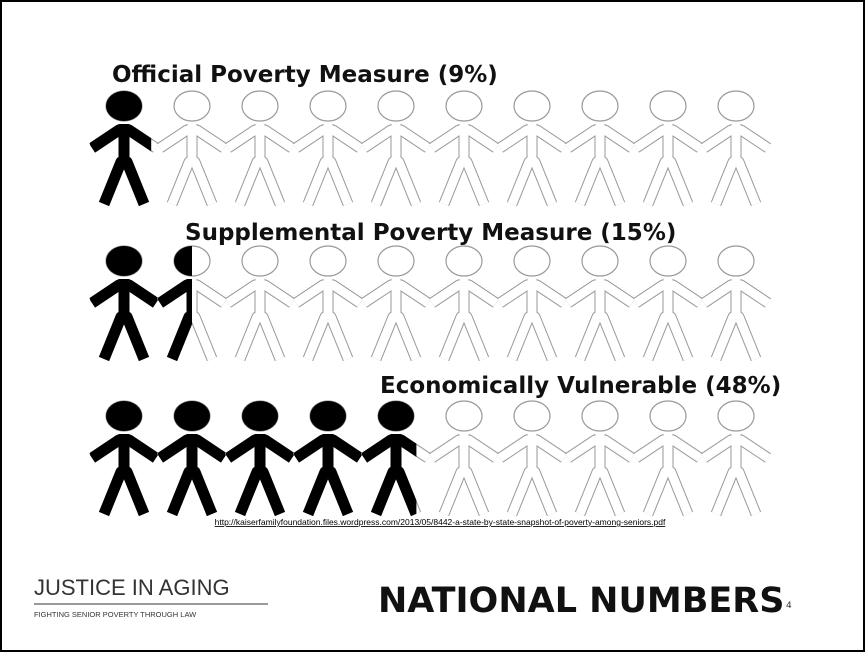 The image size is (865, 652). I want to click on row-label: Supplemental Poverty Measure (15%), so click(430, 233).